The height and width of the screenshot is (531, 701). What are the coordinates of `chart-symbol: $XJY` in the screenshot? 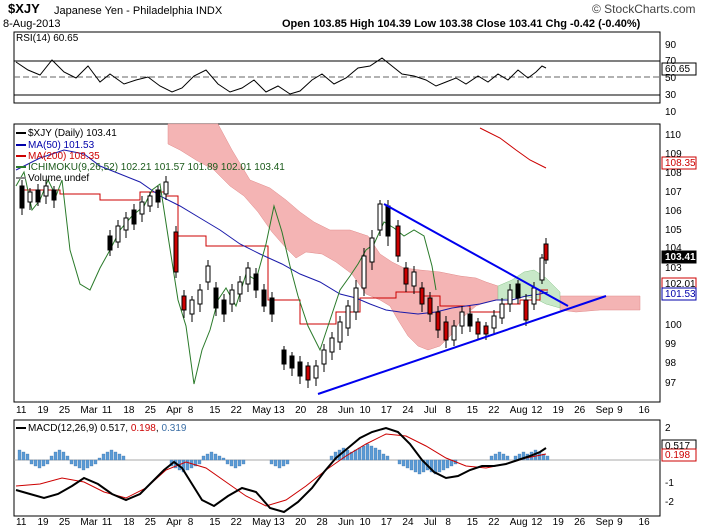 It's located at (24, 8).